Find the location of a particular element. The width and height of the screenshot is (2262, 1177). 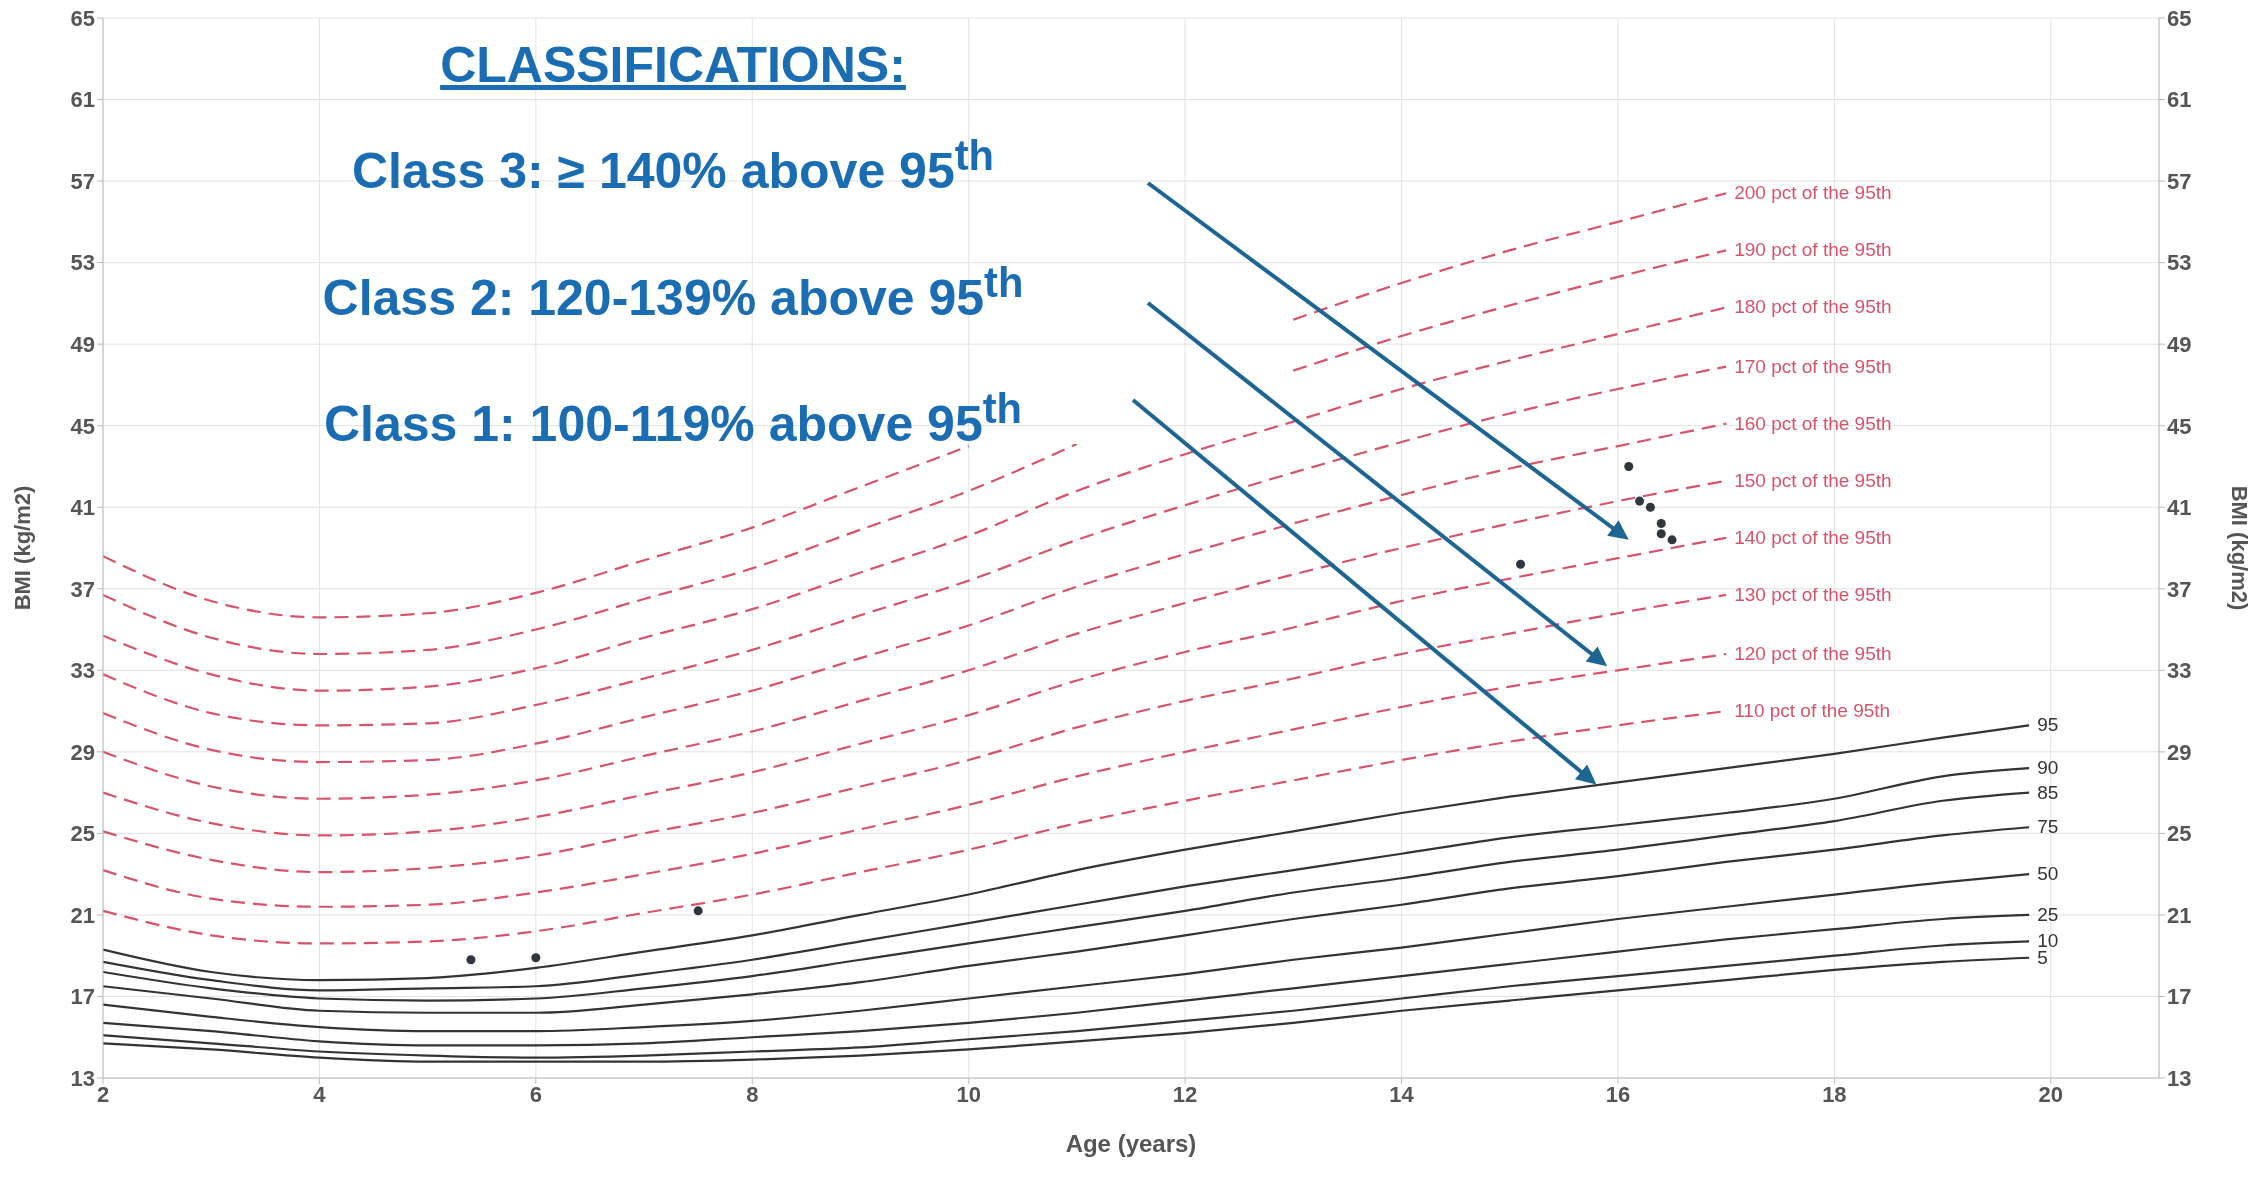

series-label: 160 pct of the 95th is located at coordinates (1813, 423).